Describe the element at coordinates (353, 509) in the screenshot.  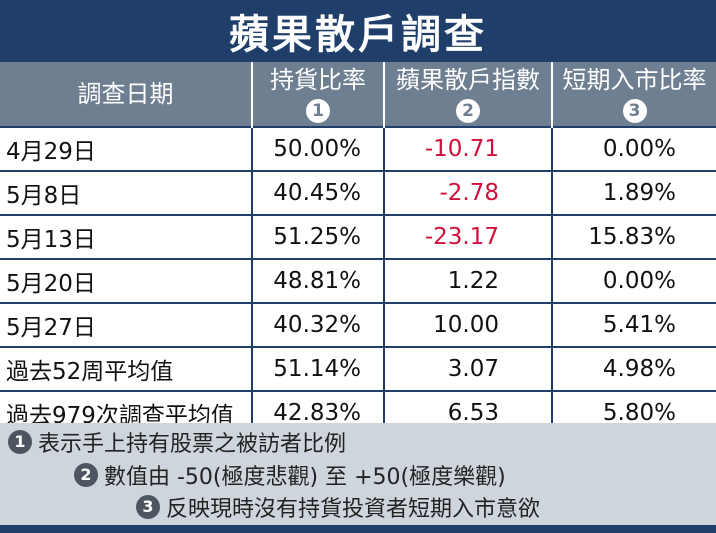
I see `note-text: 反映現時沒有持貨投資者短期入市意欲` at that location.